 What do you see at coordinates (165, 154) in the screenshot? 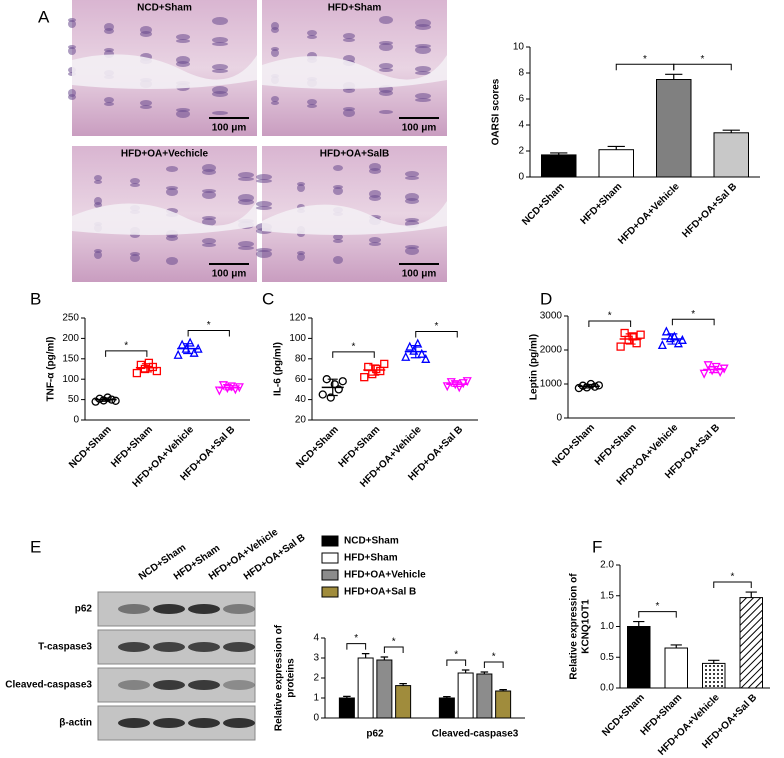
I see `micrograph-label: HFD+OA+Vechicle` at bounding box center [165, 154].